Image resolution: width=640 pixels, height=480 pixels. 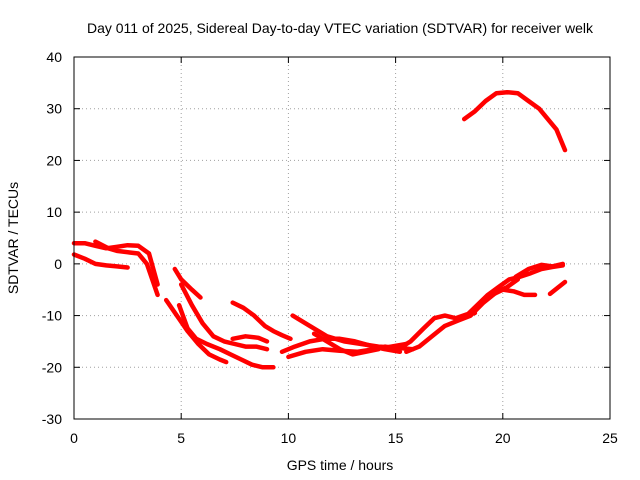 What do you see at coordinates (250, 339) in the screenshot?
I see `data-series-track-h` at bounding box center [250, 339].